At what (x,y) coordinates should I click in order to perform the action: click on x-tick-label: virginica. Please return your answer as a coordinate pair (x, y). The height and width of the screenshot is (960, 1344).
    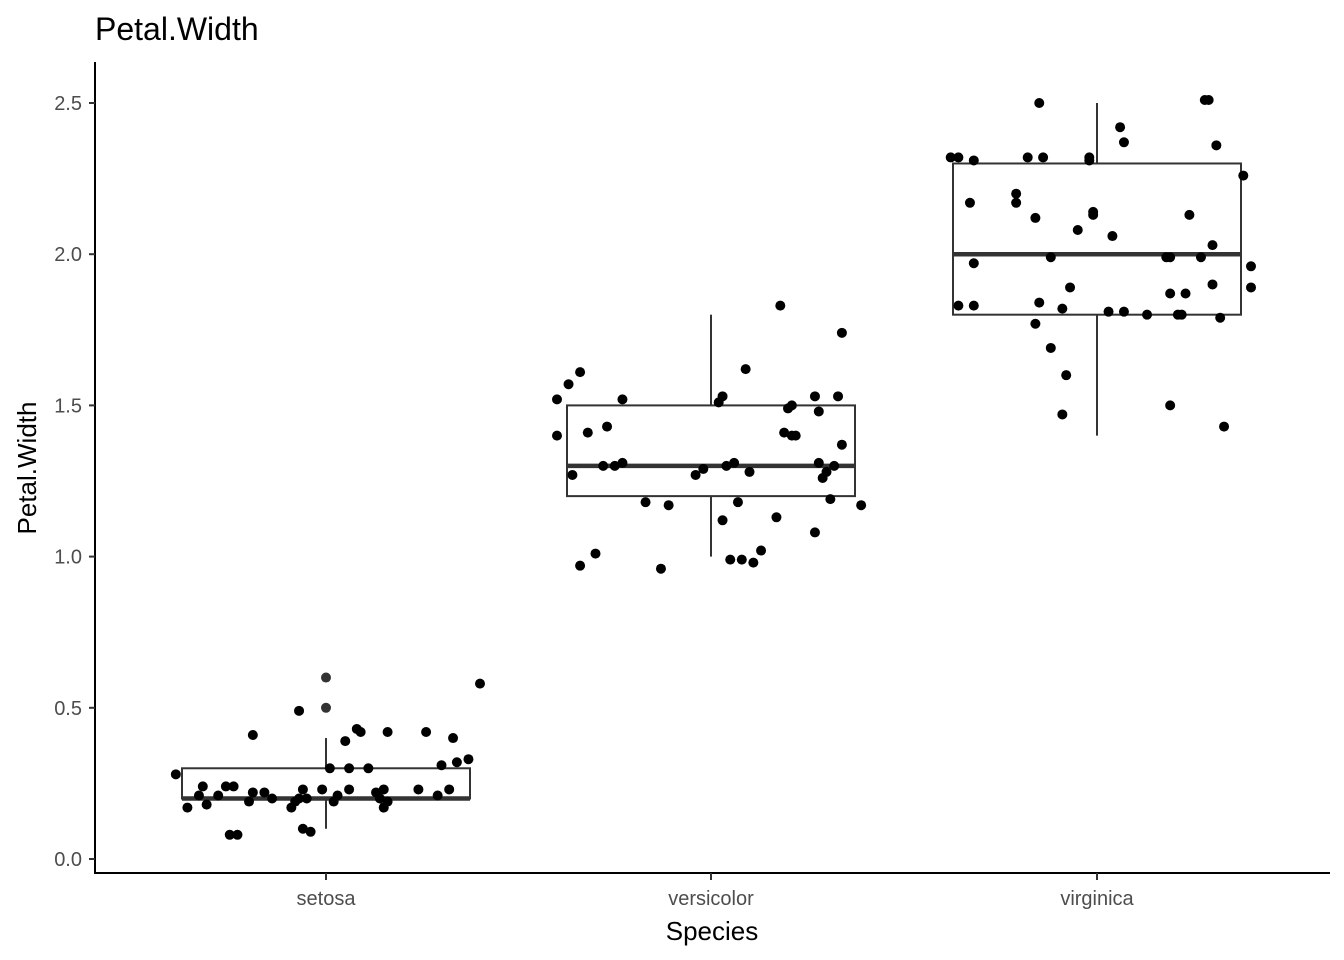
    Looking at the image, I should click on (1097, 899).